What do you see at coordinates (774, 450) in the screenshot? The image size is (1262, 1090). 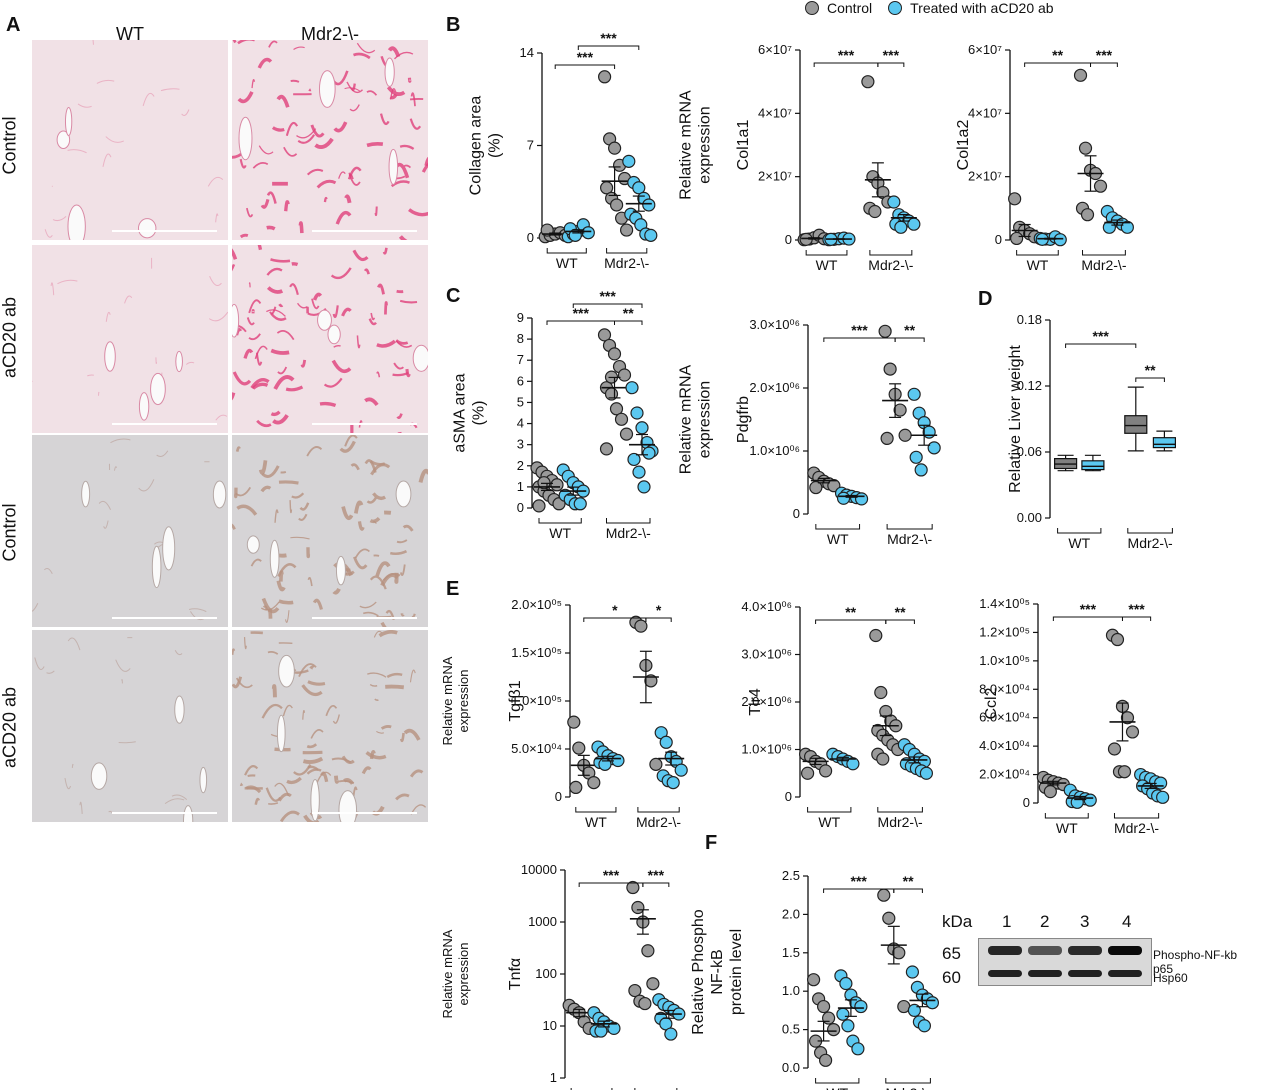 I see `y-tick-label-pdgfrb: 1.0×10⁰⁶` at bounding box center [774, 450].